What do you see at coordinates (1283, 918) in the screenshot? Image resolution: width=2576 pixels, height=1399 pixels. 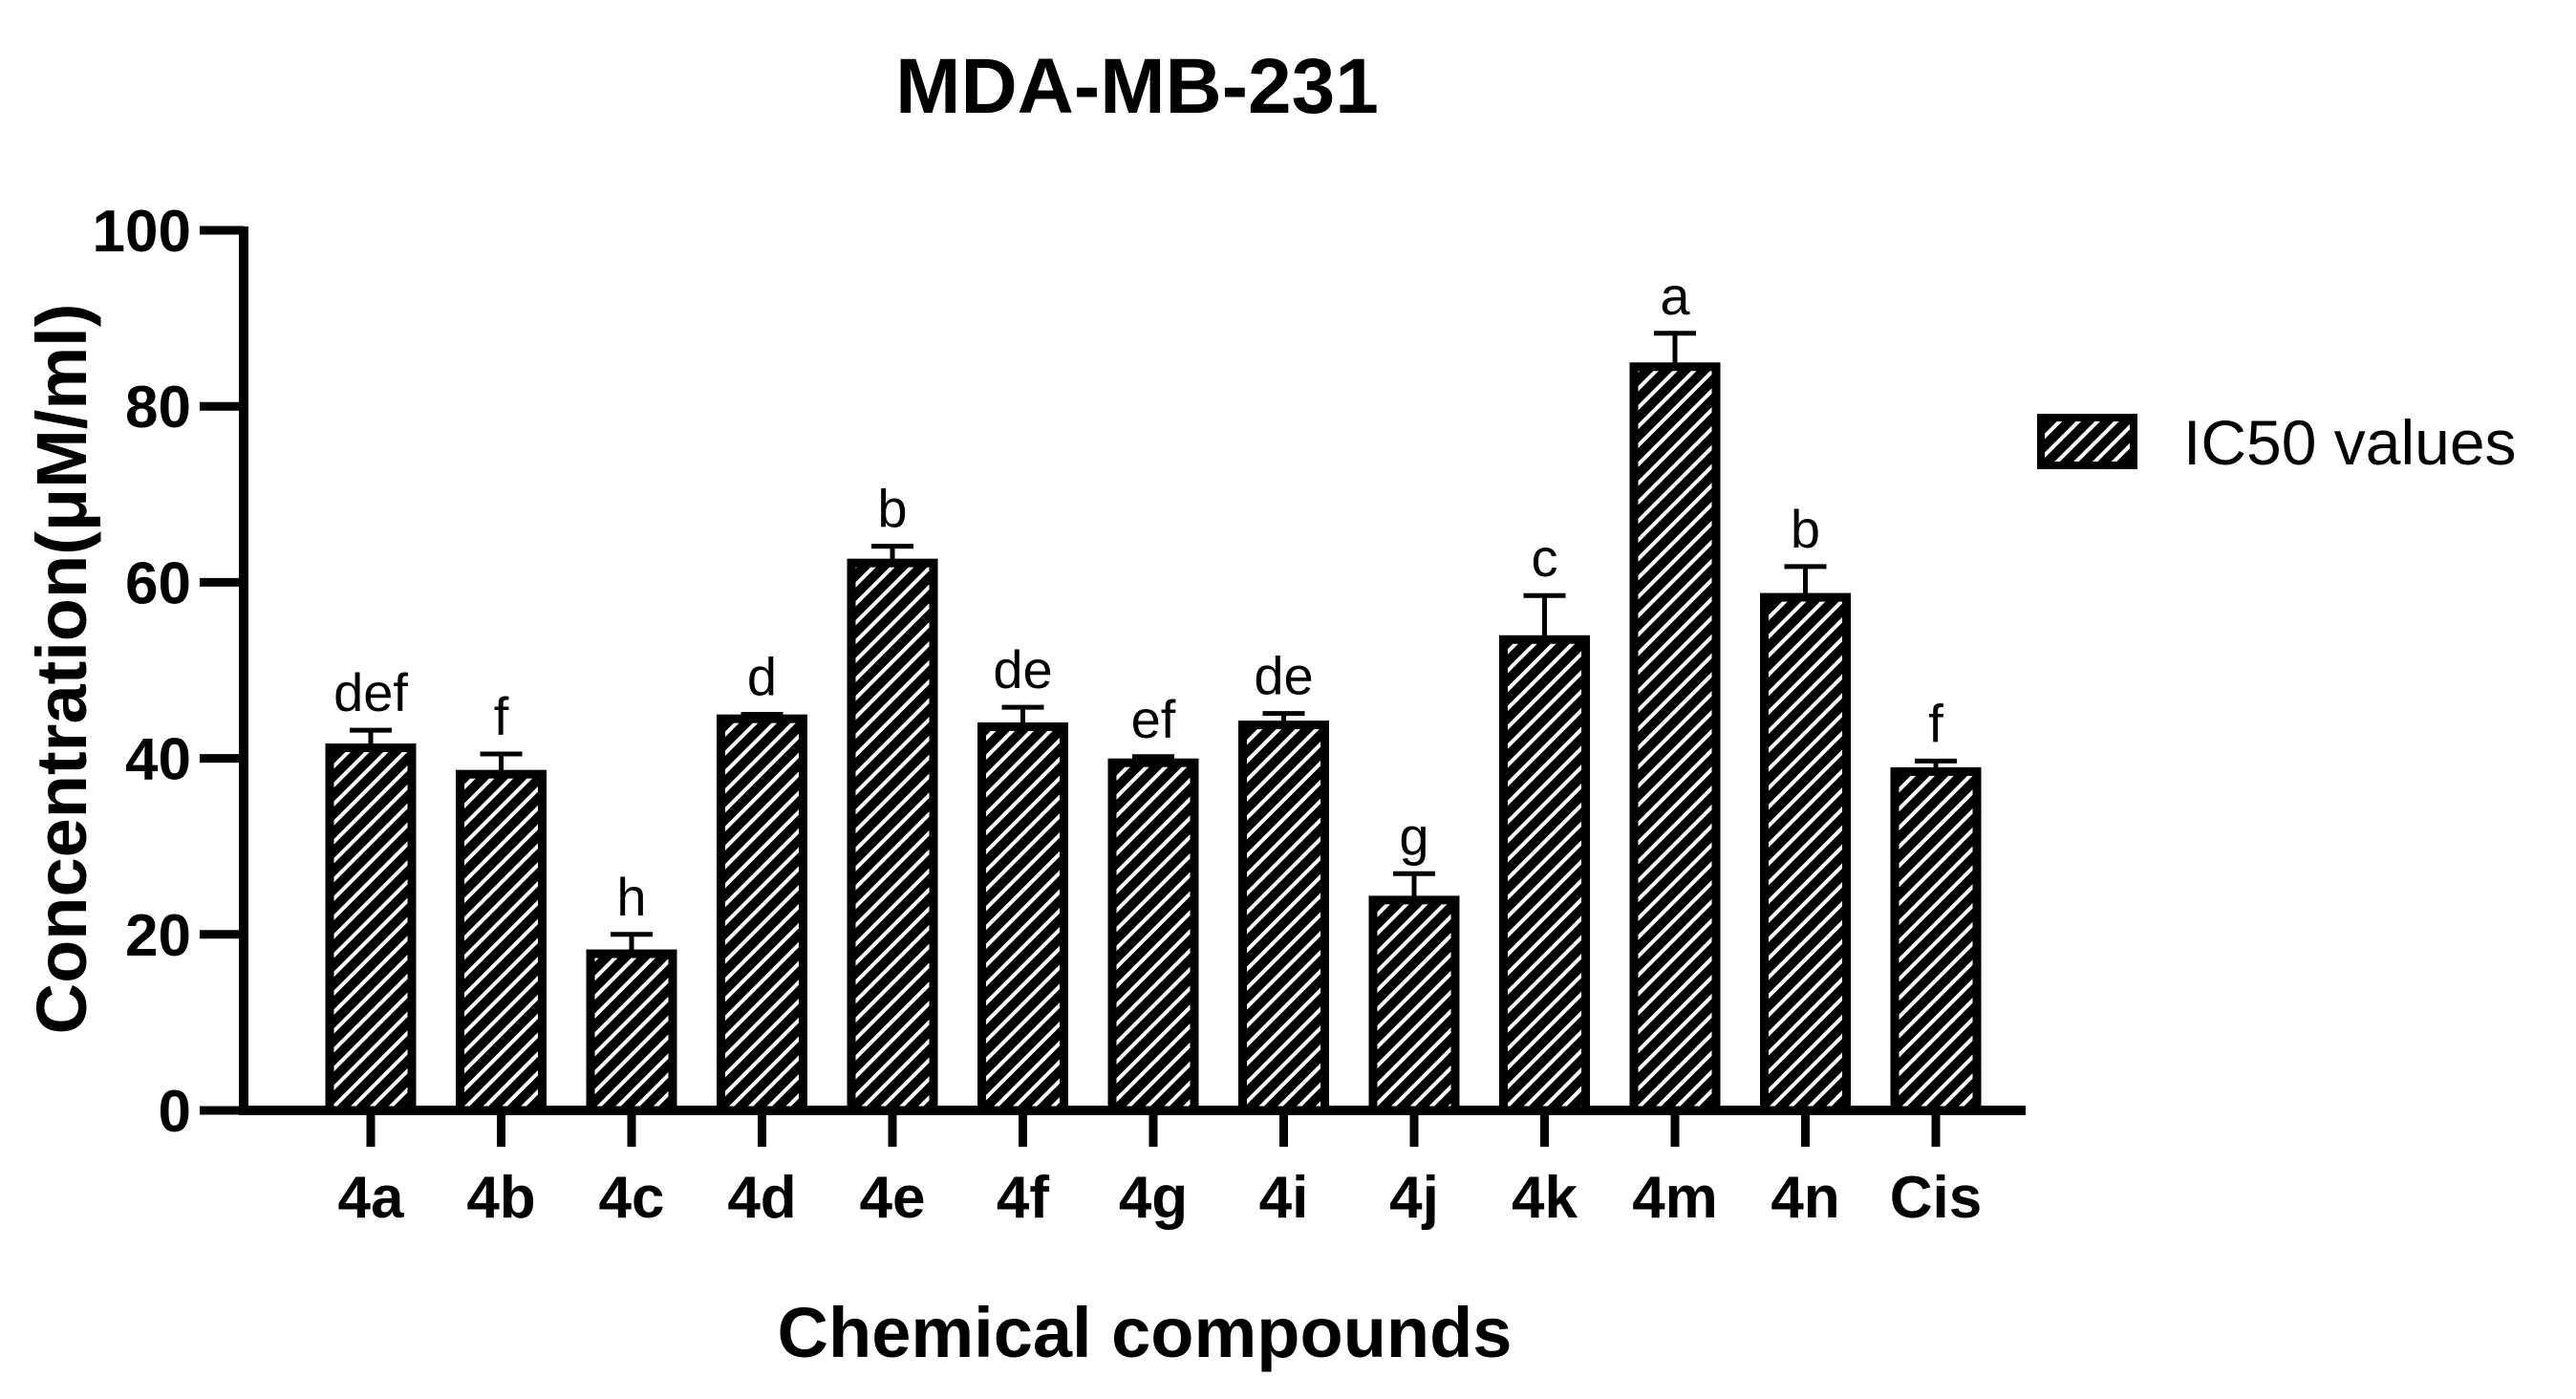 I see `bar-4i` at bounding box center [1283, 918].